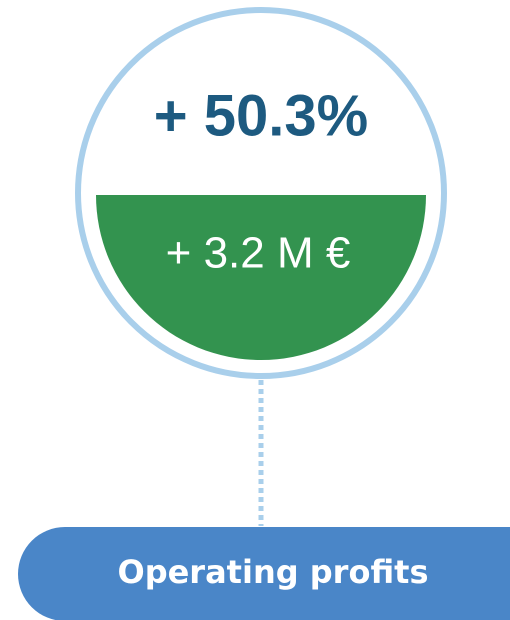  I want to click on label-text: Operating profits, so click(272, 572).